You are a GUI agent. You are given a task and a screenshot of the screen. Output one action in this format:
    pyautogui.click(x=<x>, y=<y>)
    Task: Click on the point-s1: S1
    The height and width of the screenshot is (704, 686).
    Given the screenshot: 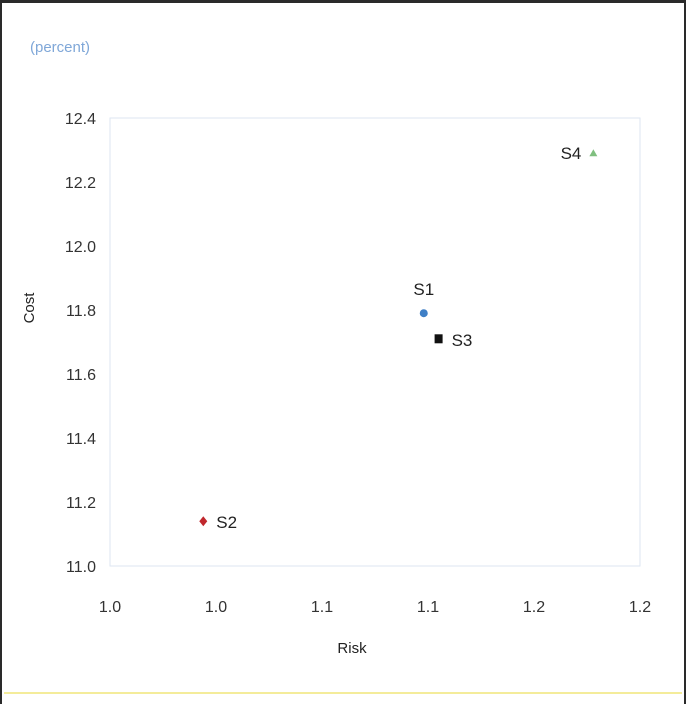 What is the action you would take?
    pyautogui.click(x=423, y=299)
    